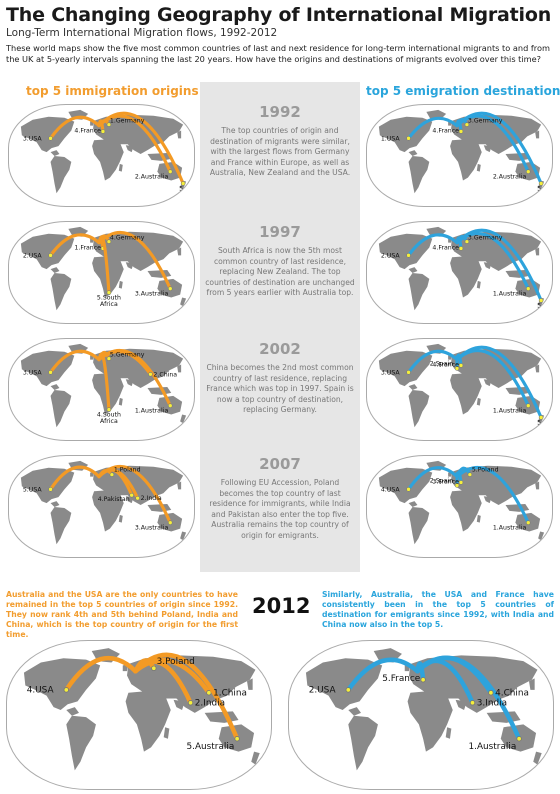 The width and height of the screenshot is (560, 794). What do you see at coordinates (165, 374) in the screenshot?
I see `country-label: 2.China` at bounding box center [165, 374].